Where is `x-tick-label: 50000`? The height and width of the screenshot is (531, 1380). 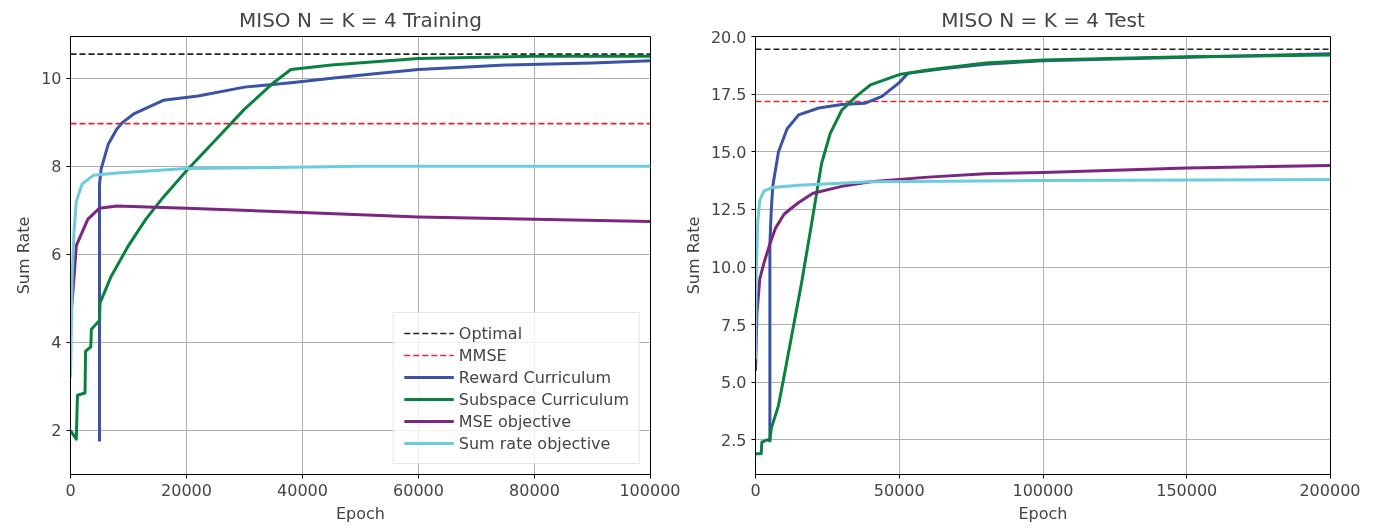
x-tick-label: 50000 is located at coordinates (899, 490).